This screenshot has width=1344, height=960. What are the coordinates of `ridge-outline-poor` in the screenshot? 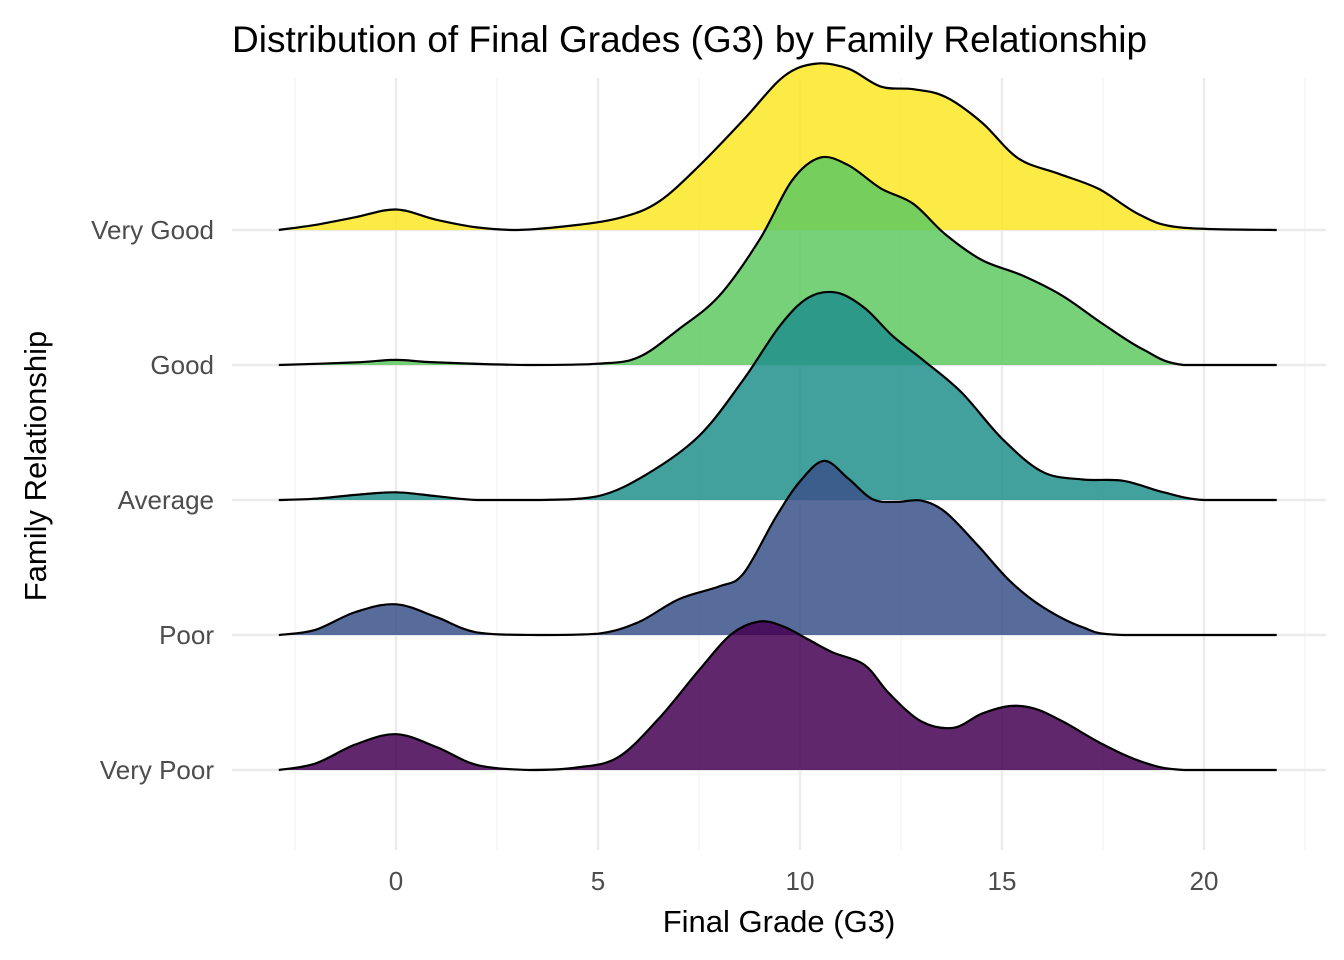 It's located at (777, 548).